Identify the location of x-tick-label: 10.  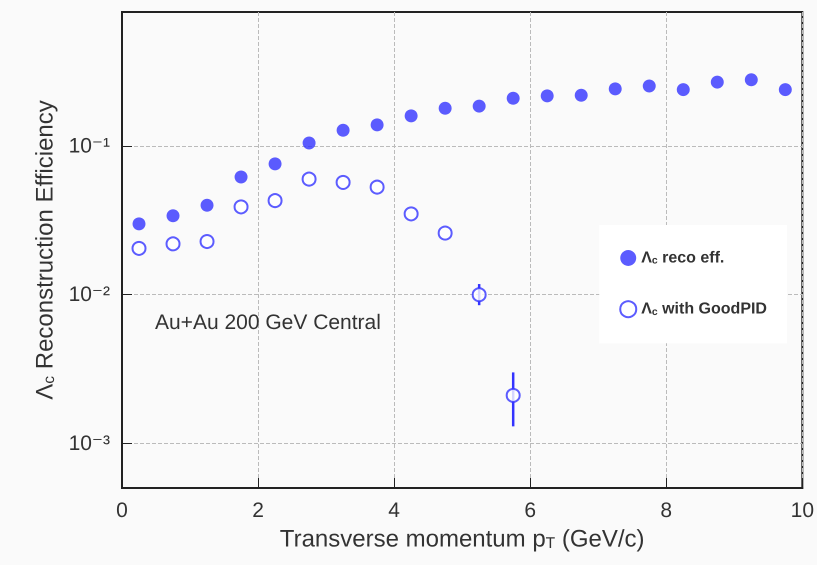
(802, 510).